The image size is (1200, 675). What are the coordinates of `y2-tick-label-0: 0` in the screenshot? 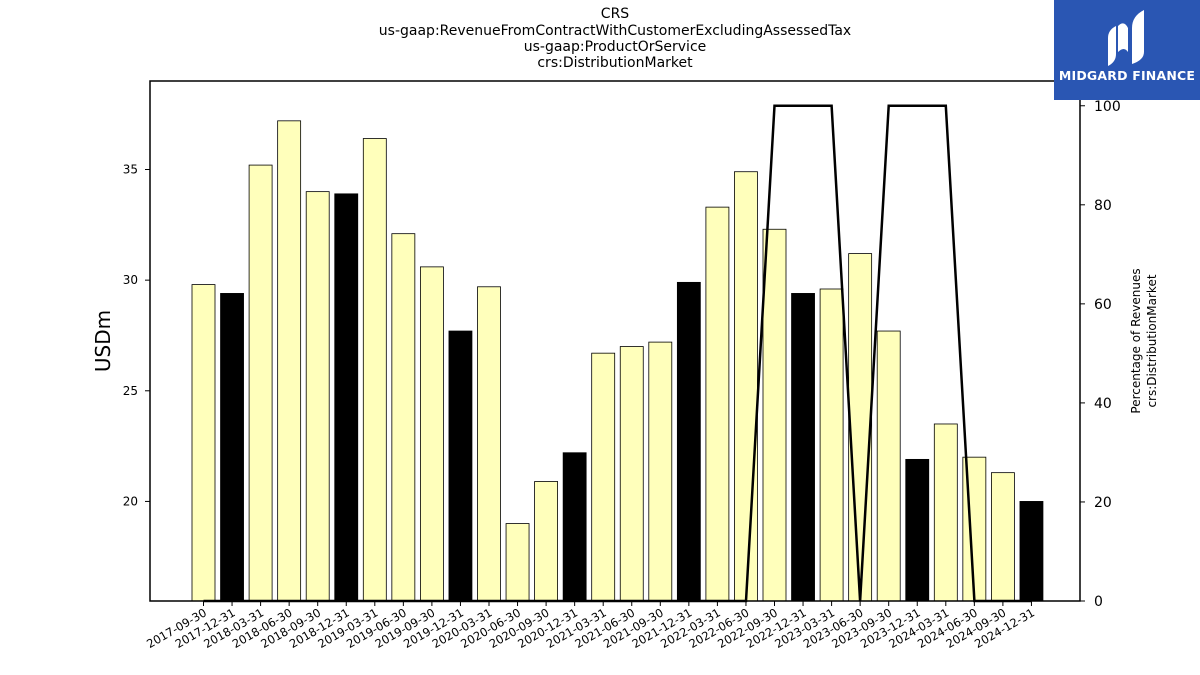 It's located at (1098, 602).